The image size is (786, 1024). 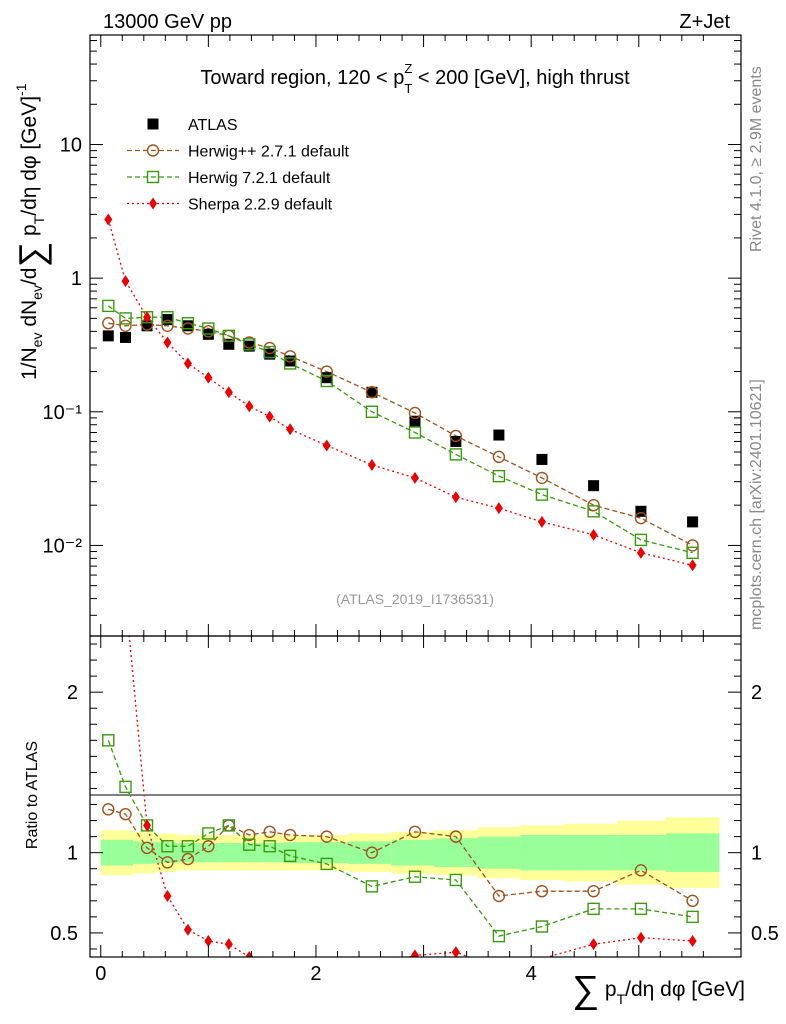 I want to click on y-axis-title: 1/Nev dNev/d∑ pT/dη dφ [GeV]-1, so click(x=31, y=231).